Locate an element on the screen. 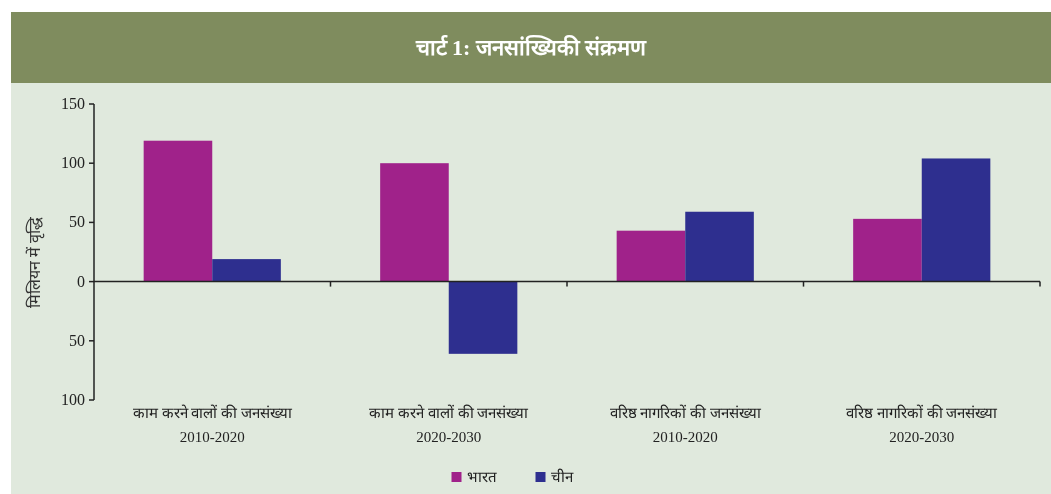 The height and width of the screenshot is (494, 1051). legend-label: चीन is located at coordinates (562, 476).